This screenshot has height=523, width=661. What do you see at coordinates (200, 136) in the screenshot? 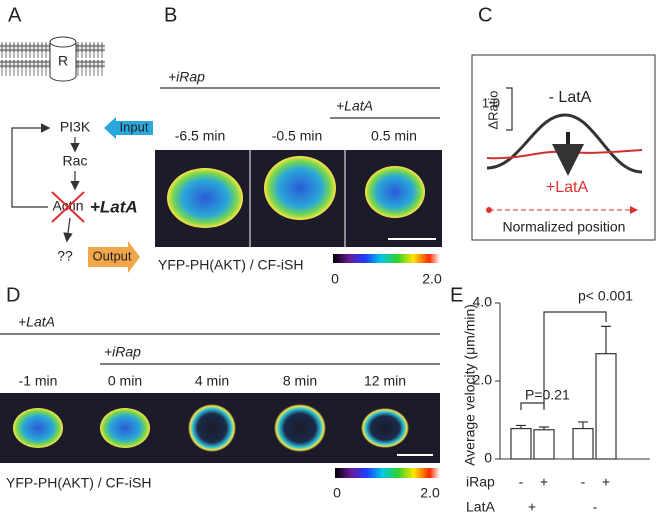
I see `time-label: -6.5 min` at bounding box center [200, 136].